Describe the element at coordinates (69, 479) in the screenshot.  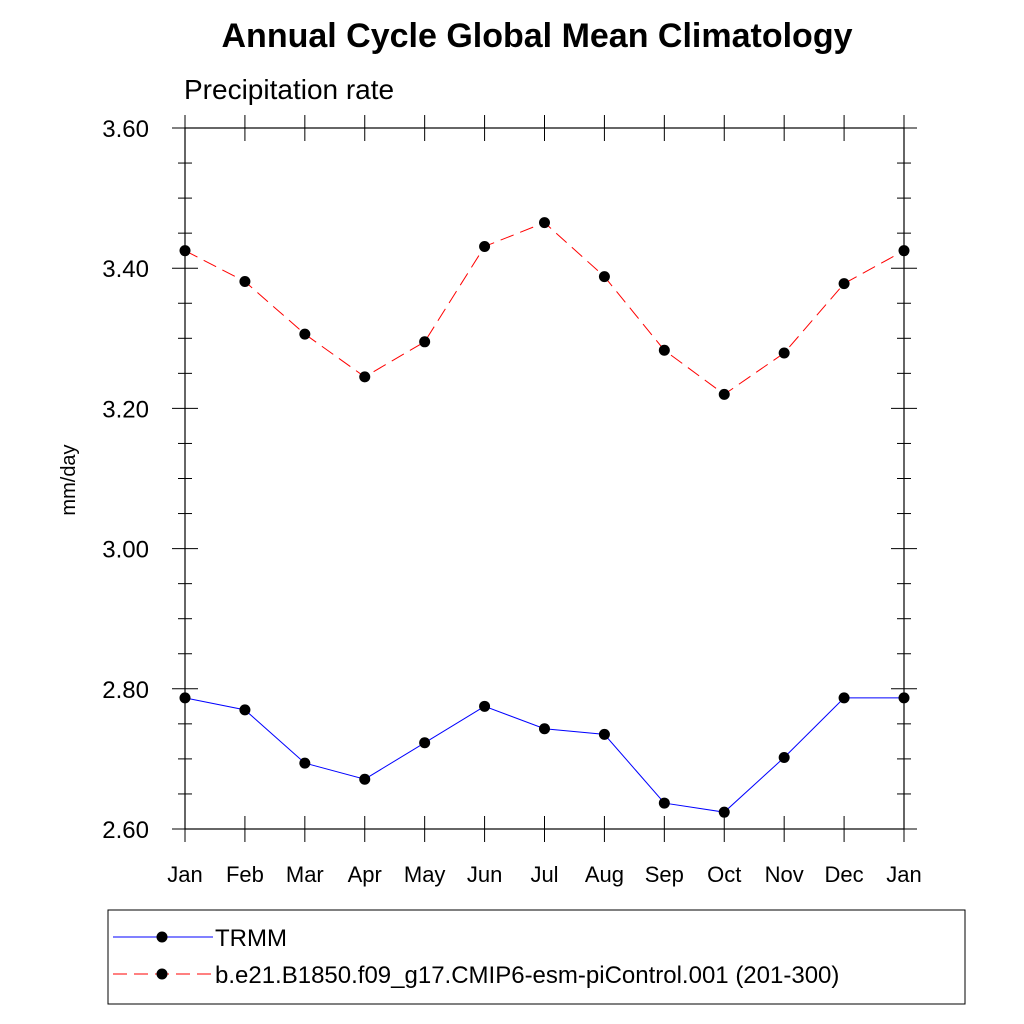
I see `y-axis-label: mm/day` at that location.